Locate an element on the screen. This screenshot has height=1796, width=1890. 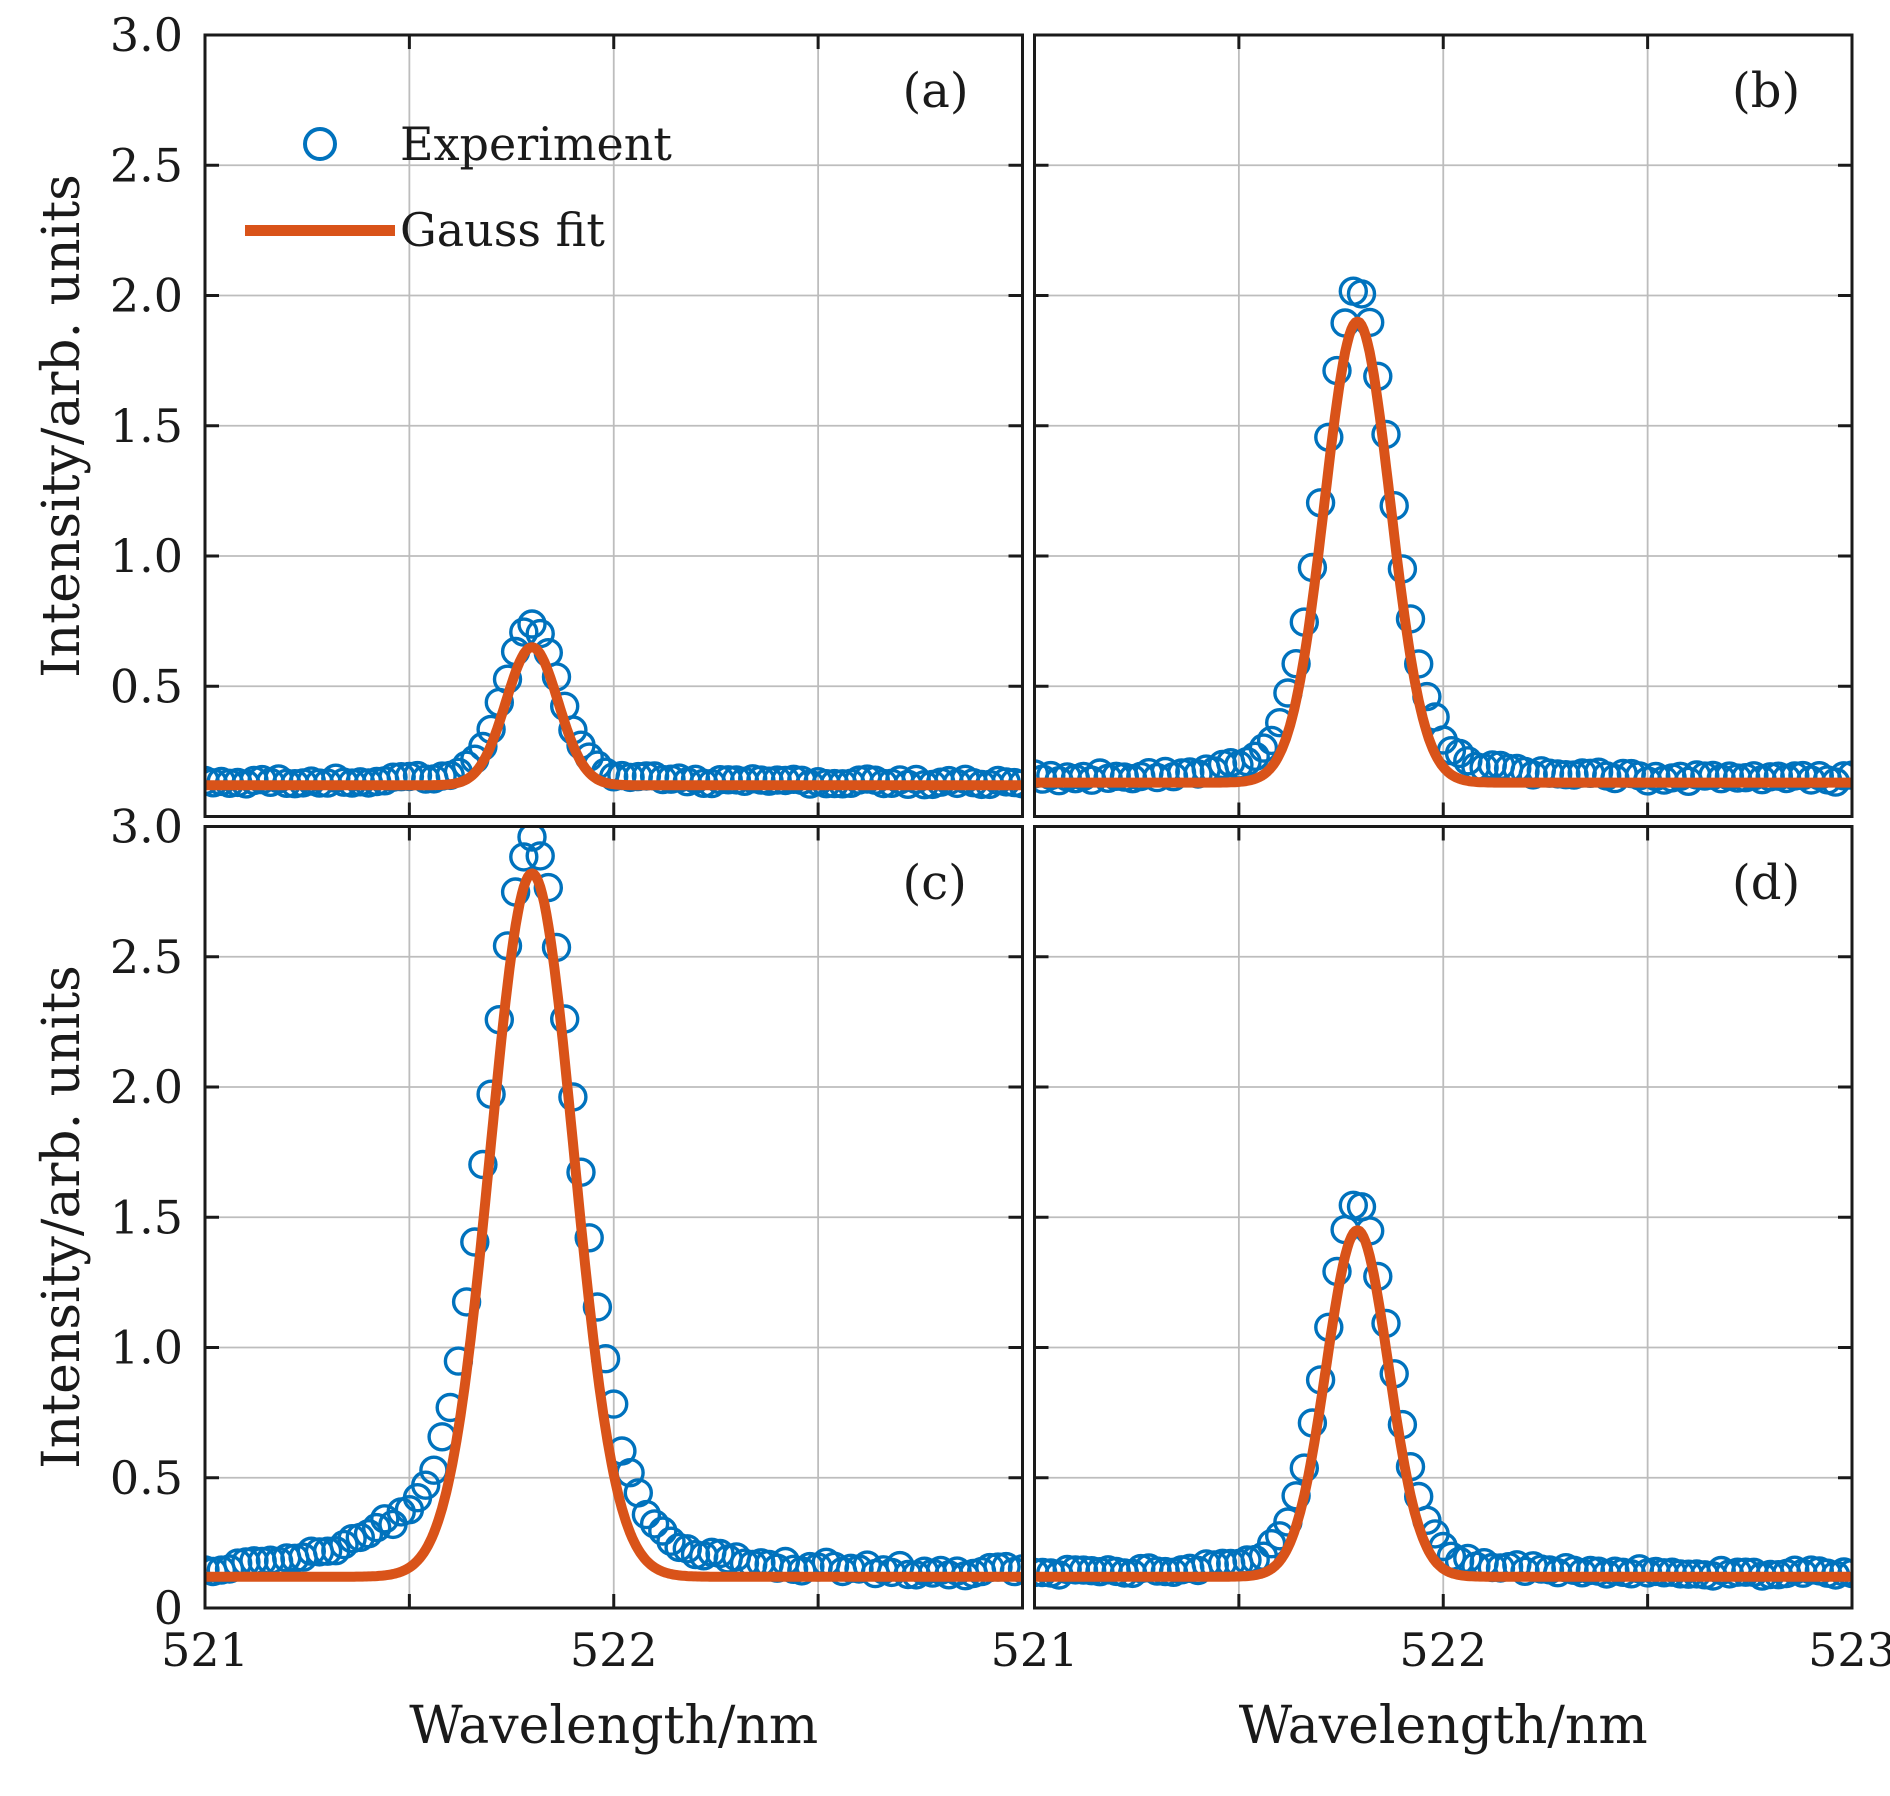
x-axis-label-left: Wavelength/nm is located at coordinates (614, 1726).